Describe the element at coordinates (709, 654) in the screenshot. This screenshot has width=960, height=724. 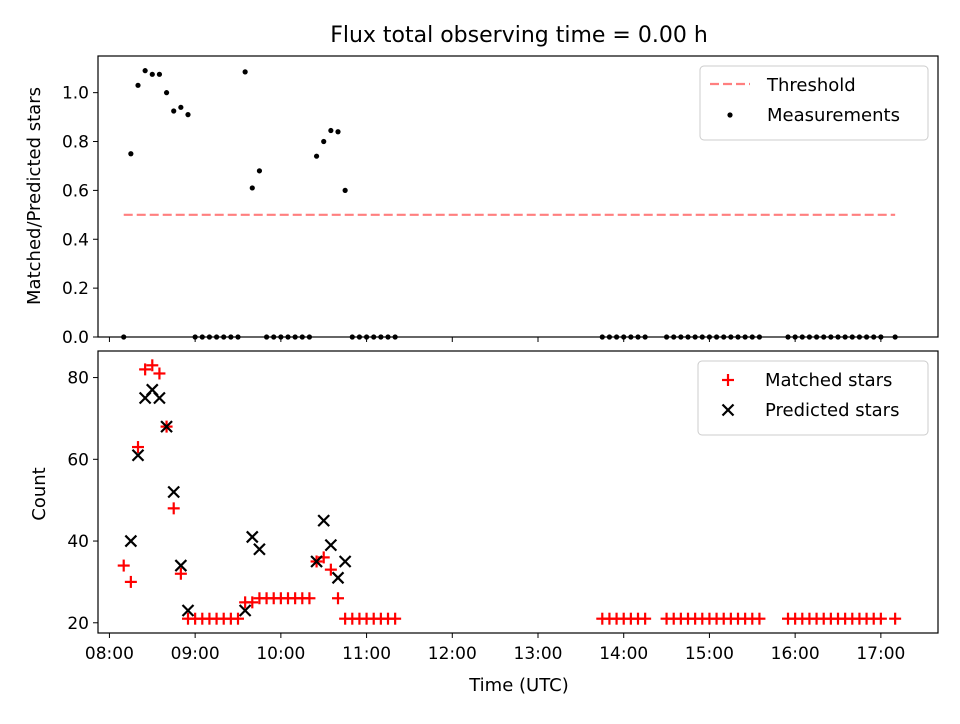
I see `bottom-xtick-label: 15:00` at that location.